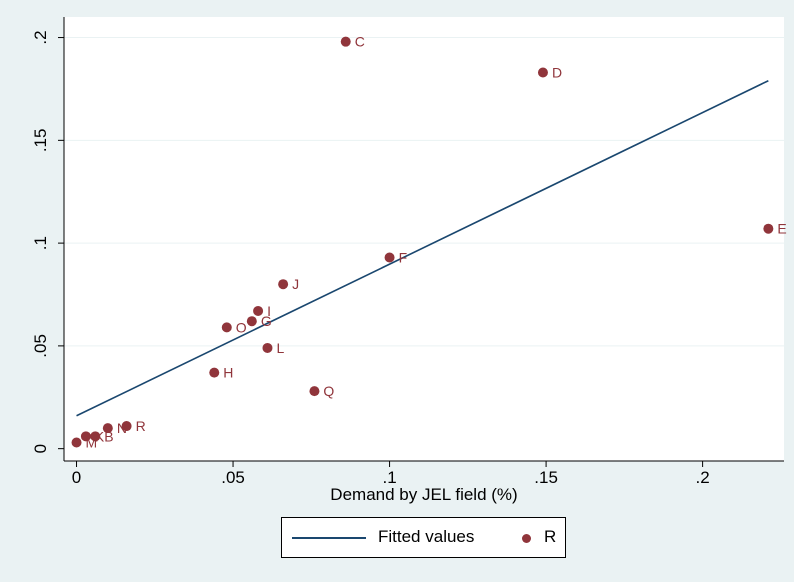 Image resolution: width=794 pixels, height=582 pixels. I want to click on point-label: D, so click(557, 73).